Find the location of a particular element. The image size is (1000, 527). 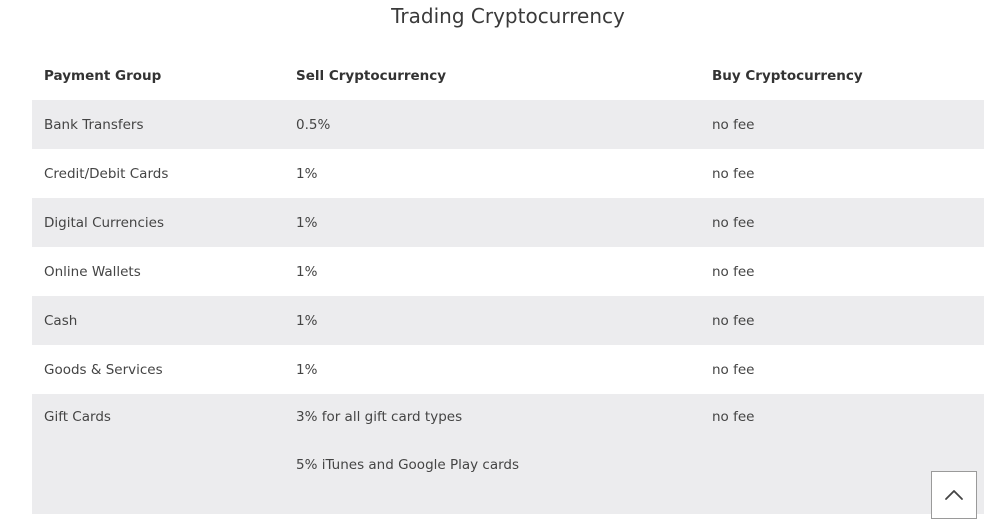

payment-group-cell: Digital Currencies is located at coordinates (158, 222).